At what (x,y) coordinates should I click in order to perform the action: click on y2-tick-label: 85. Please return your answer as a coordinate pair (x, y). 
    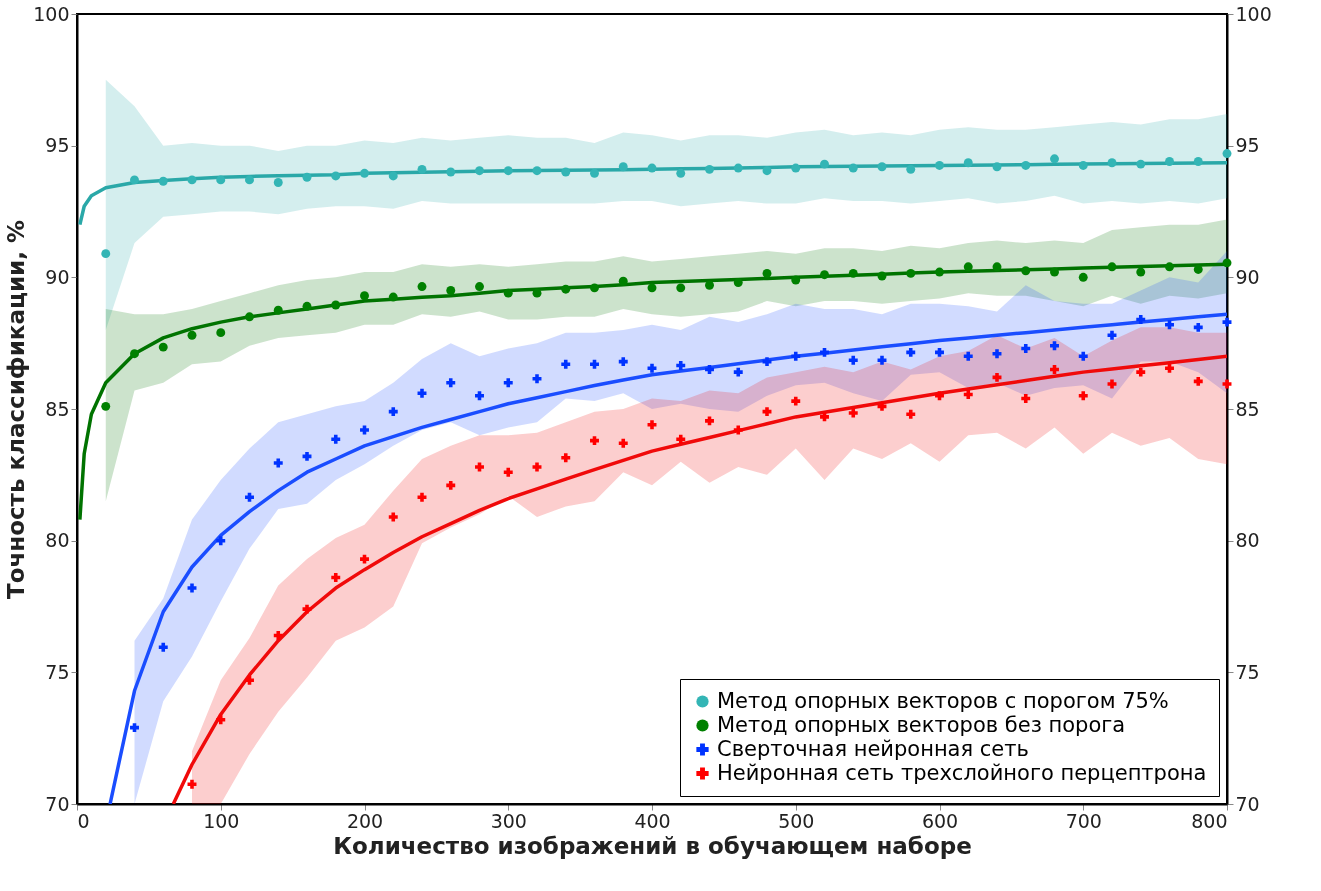
    Looking at the image, I should click on (1247, 408).